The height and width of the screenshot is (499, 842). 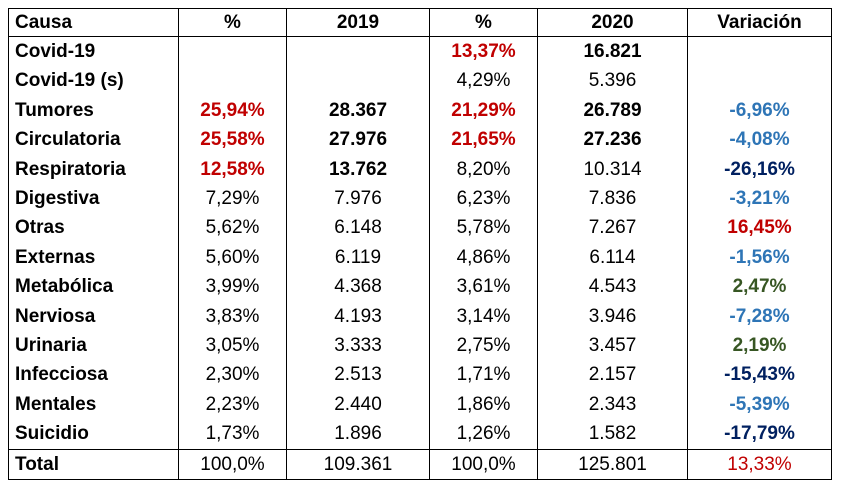 What do you see at coordinates (93, 81) in the screenshot?
I see `cause-cell: Covid-19 (s)` at bounding box center [93, 81].